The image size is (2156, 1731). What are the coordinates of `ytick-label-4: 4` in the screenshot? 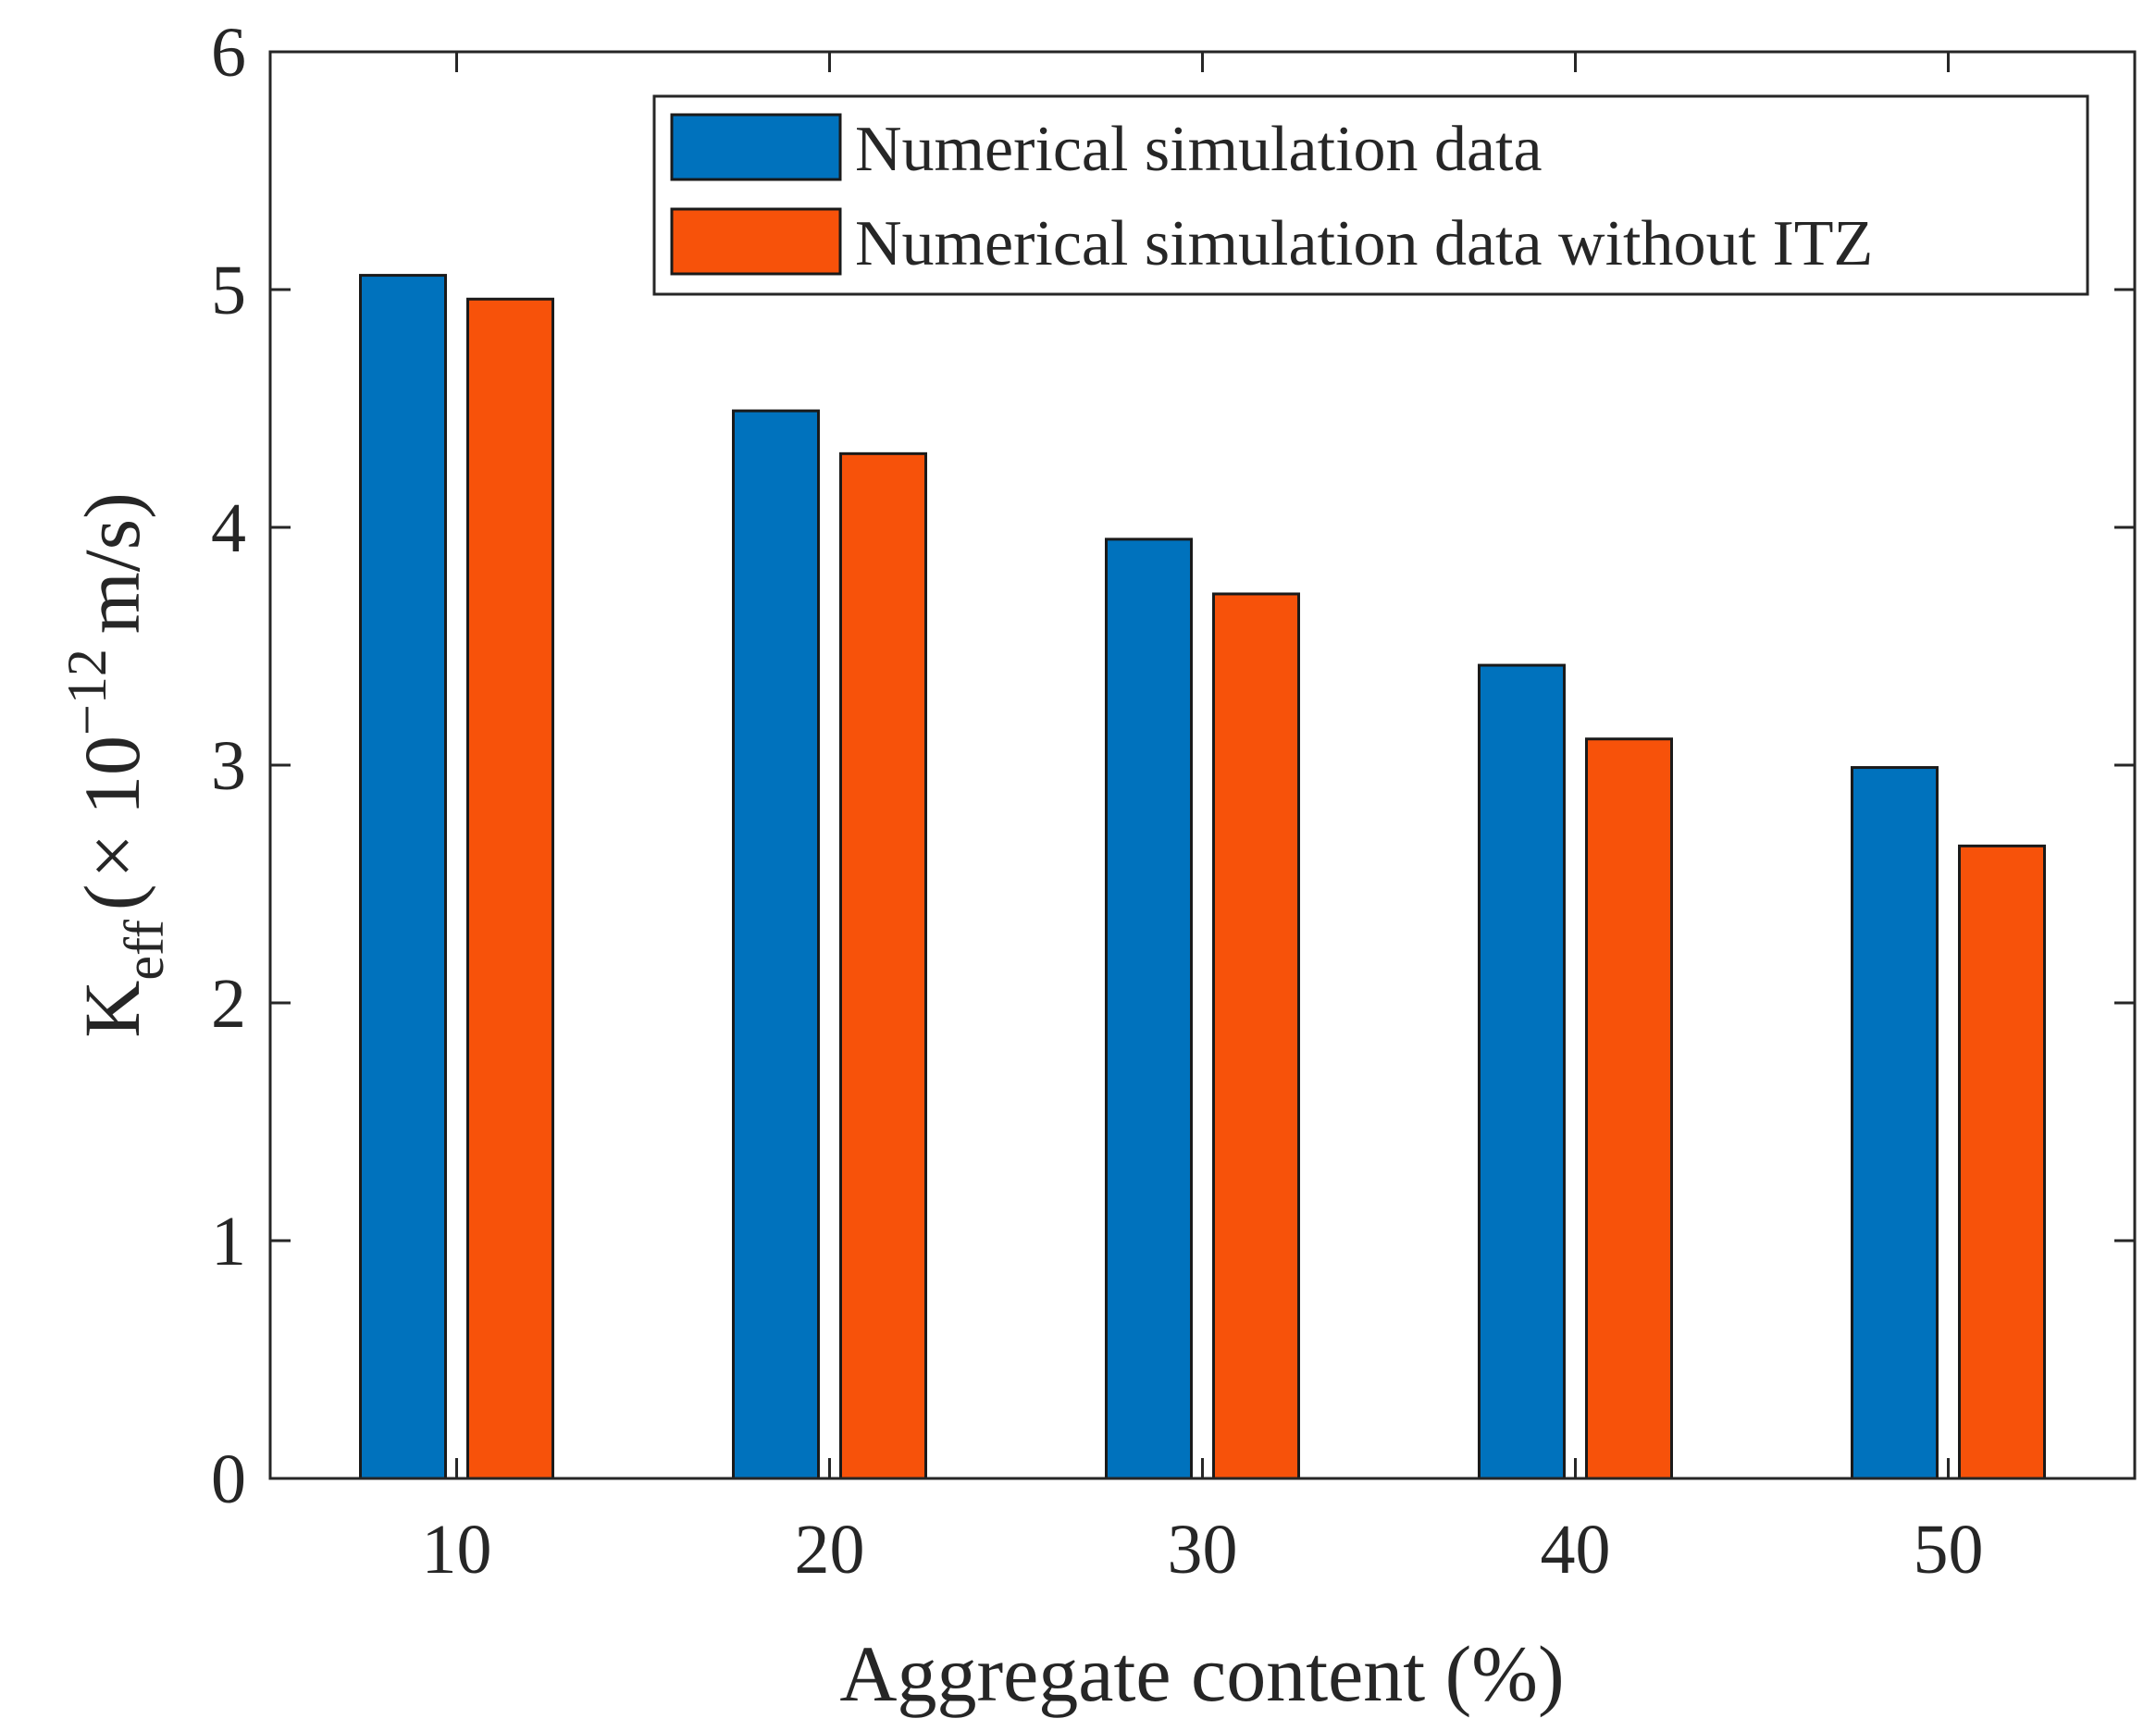 It's located at (228, 528).